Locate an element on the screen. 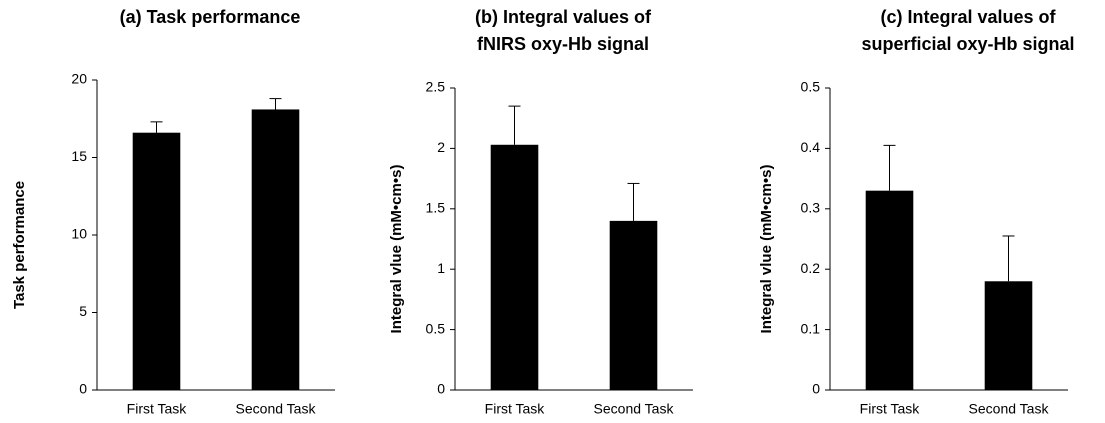  chart-title: (c) Integral values of is located at coordinates (968, 17).